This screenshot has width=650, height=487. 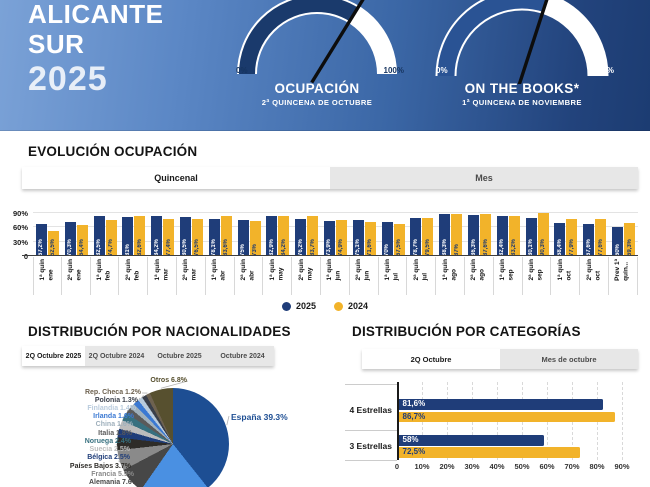 I want to click on gauge-max-label: 100%, so click(x=393, y=70).